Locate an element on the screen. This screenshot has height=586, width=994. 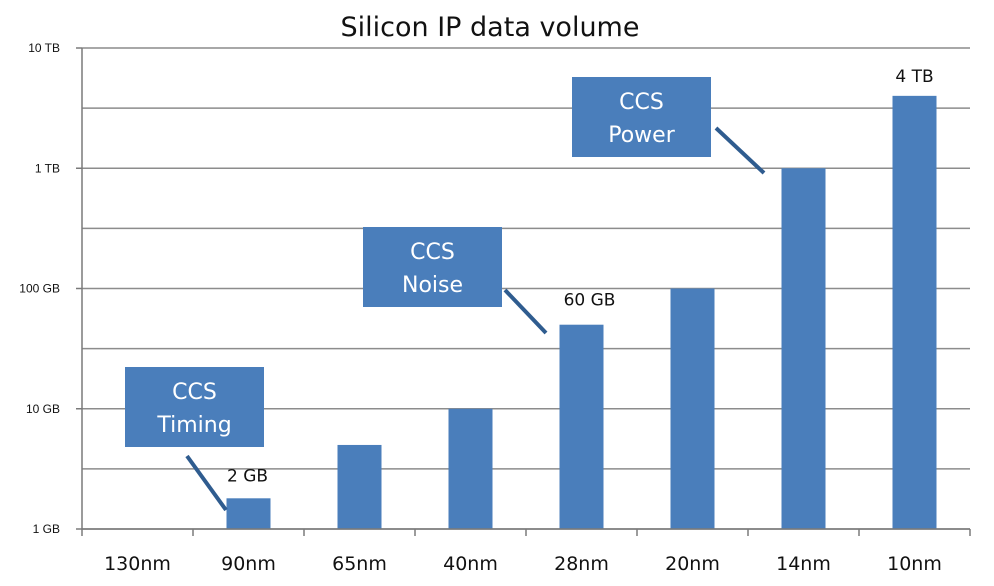
x-tick-label: 90nm is located at coordinates (248, 564).